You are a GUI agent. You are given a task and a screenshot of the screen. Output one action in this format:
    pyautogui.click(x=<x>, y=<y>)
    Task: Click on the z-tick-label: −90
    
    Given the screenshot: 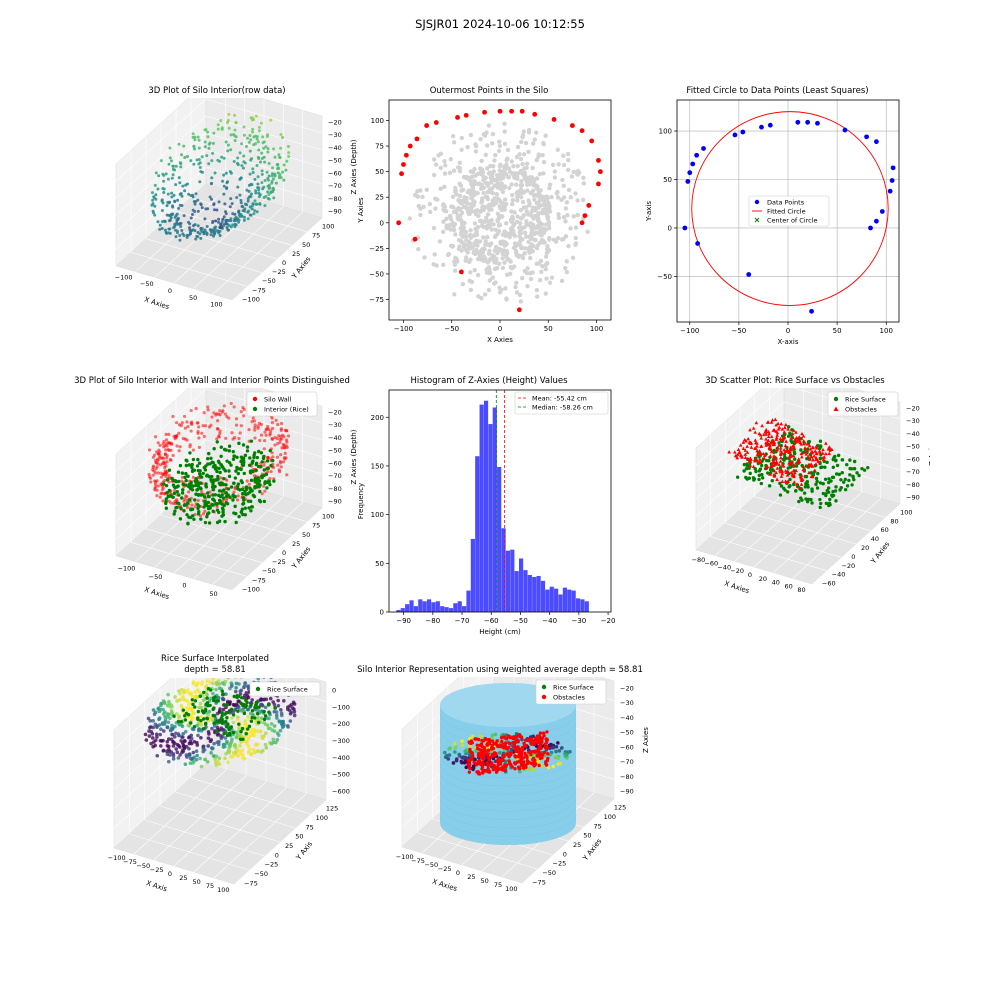 What is the action you would take?
    pyautogui.click(x=913, y=498)
    